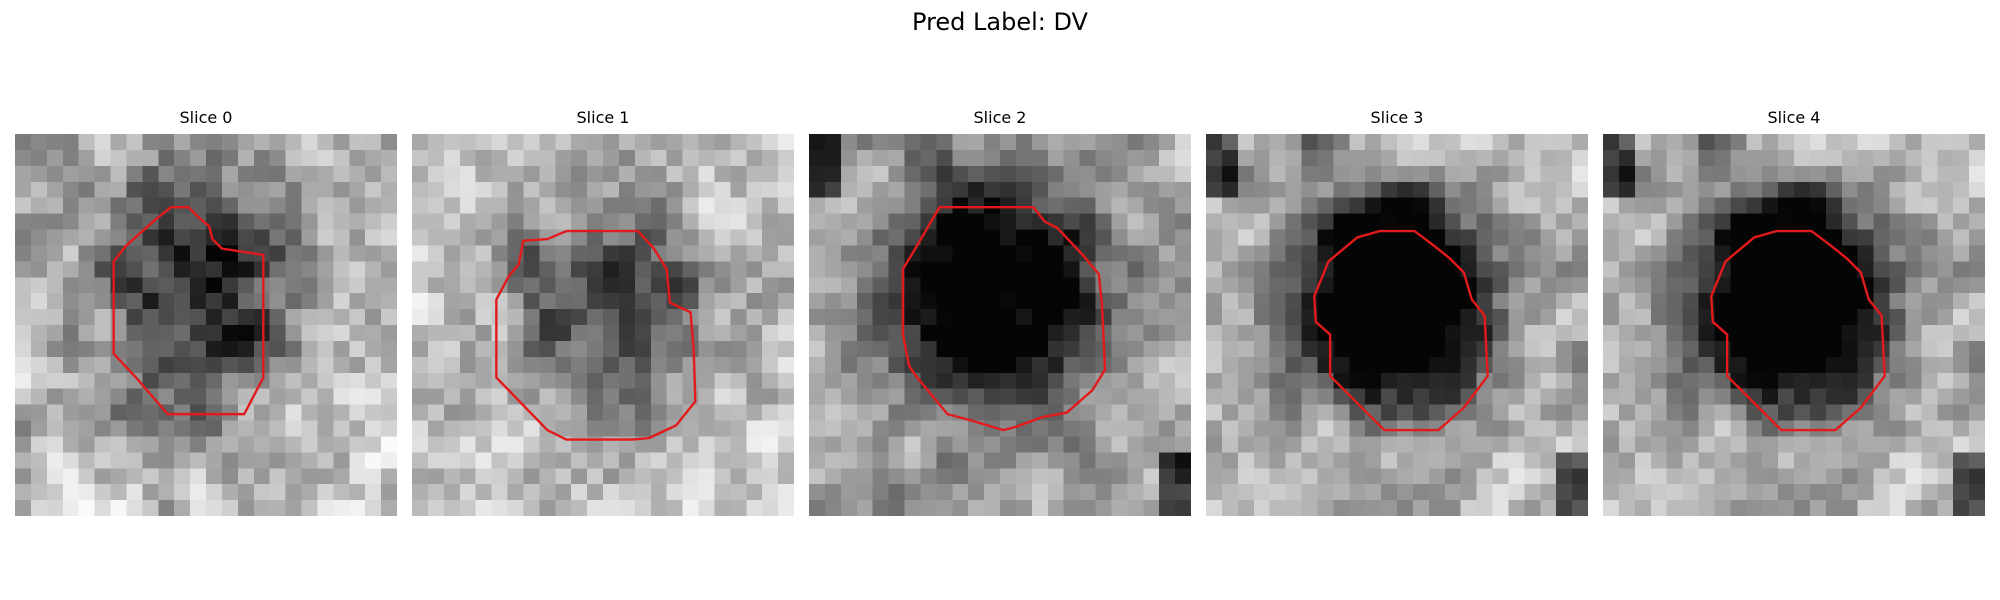 Image resolution: width=2000 pixels, height=600 pixels. What do you see at coordinates (1397, 117) in the screenshot?
I see `slice-title: Slice 3` at bounding box center [1397, 117].